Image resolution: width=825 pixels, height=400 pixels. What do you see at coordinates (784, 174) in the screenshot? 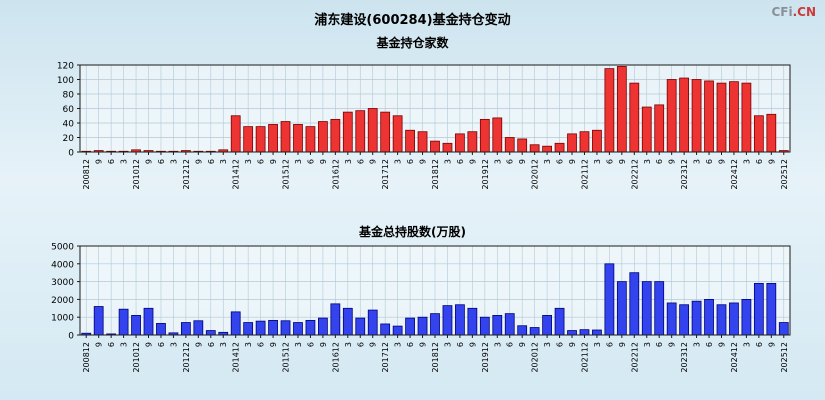
I see `x-tick-label: 202512` at bounding box center [784, 174].